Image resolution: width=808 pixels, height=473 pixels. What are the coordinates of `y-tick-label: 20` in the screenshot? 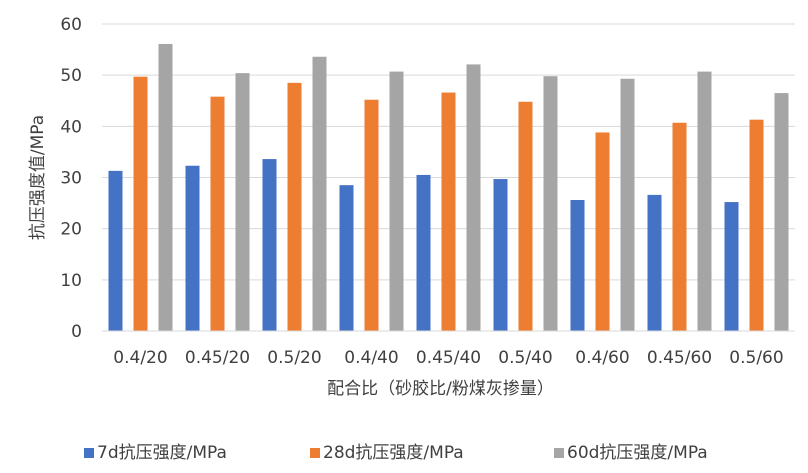 It's located at (71, 230).